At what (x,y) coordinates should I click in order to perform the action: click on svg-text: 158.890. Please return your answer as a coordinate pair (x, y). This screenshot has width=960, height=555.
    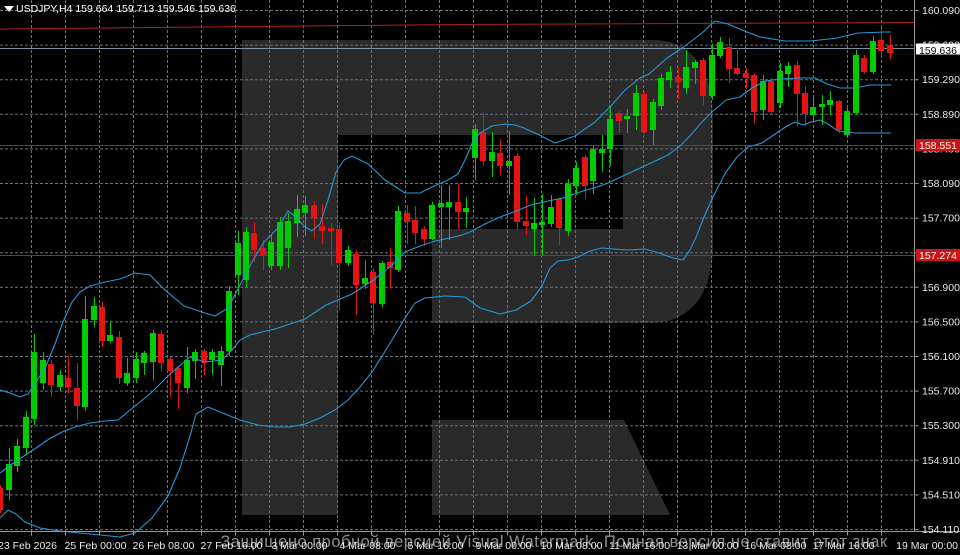
    Looking at the image, I should click on (941, 115).